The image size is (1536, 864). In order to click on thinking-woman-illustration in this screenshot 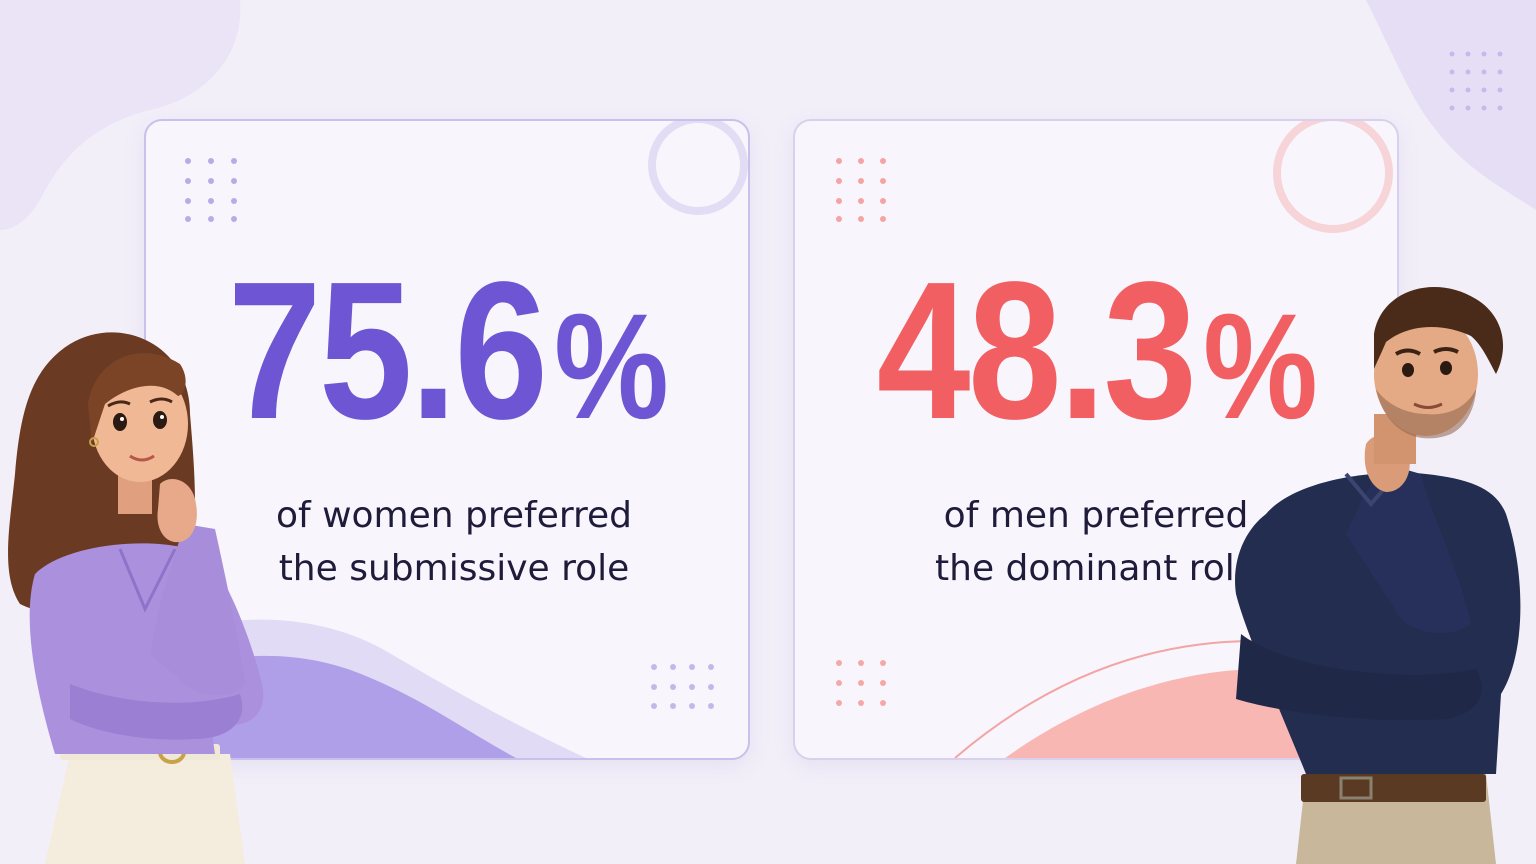, I will do `click(136, 598)`.